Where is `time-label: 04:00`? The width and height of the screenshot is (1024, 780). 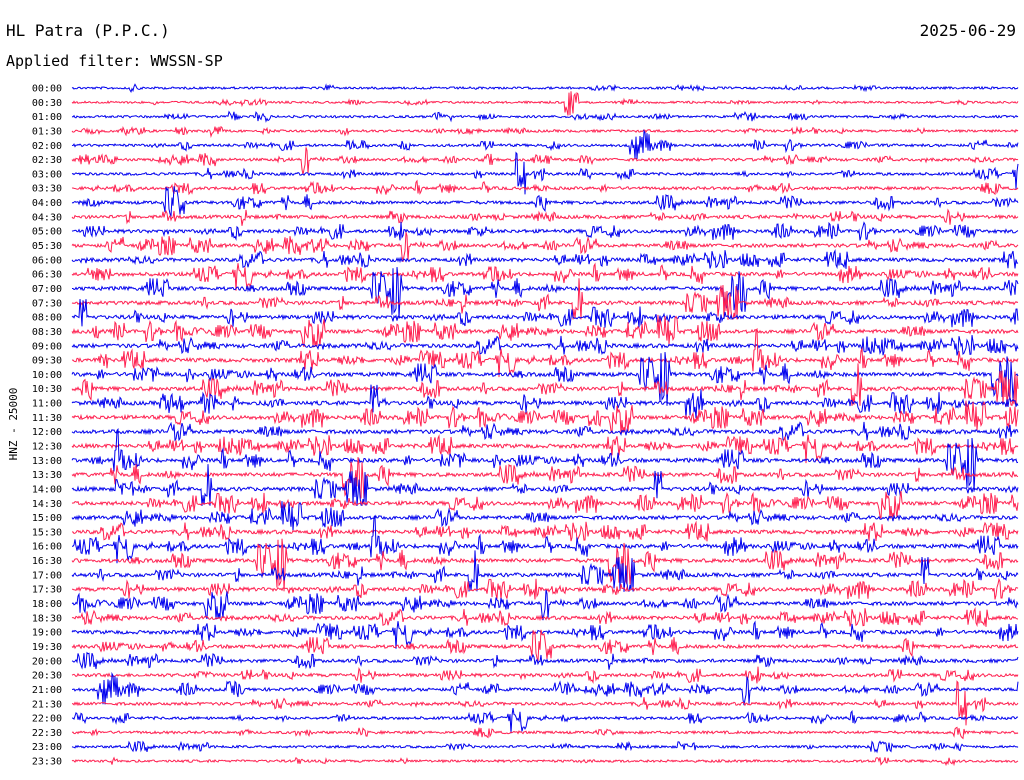 time-label: 04:00 is located at coordinates (47, 203).